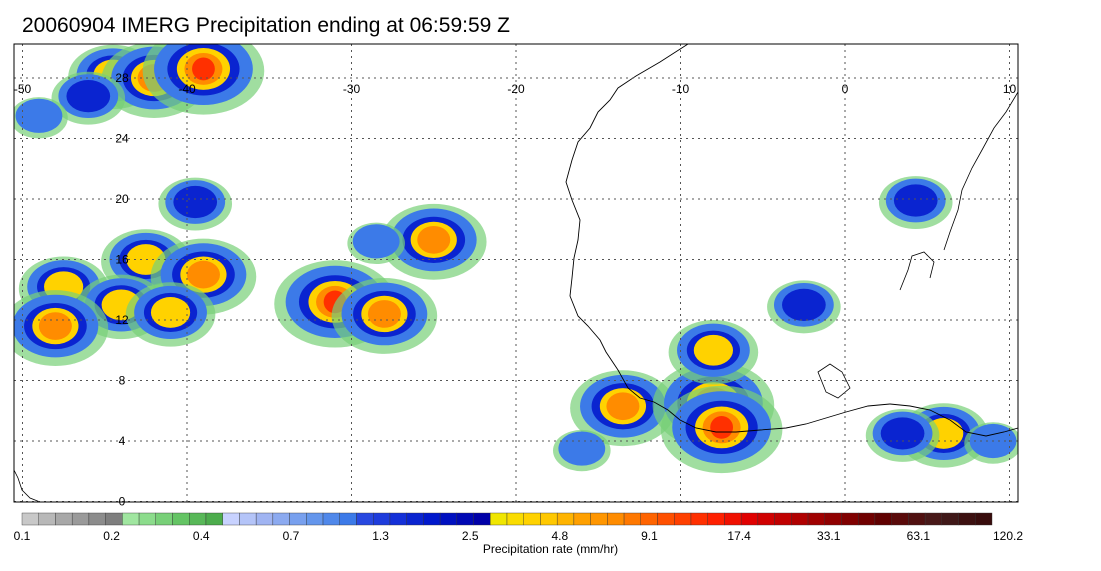  I want to click on river-outline, so click(917, 271).